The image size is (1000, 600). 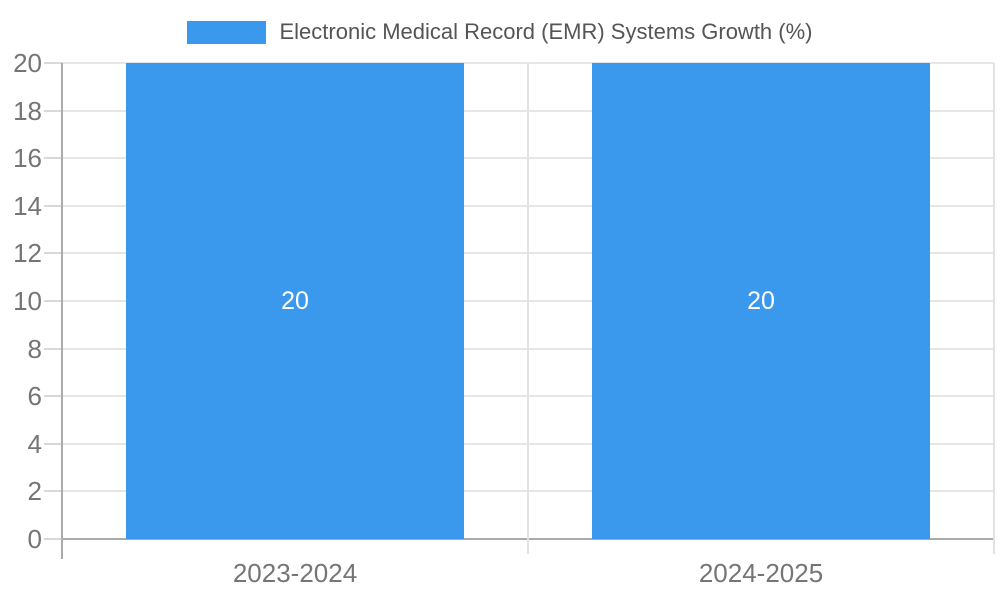 I want to click on y-tick-label: 10, so click(x=27, y=301).